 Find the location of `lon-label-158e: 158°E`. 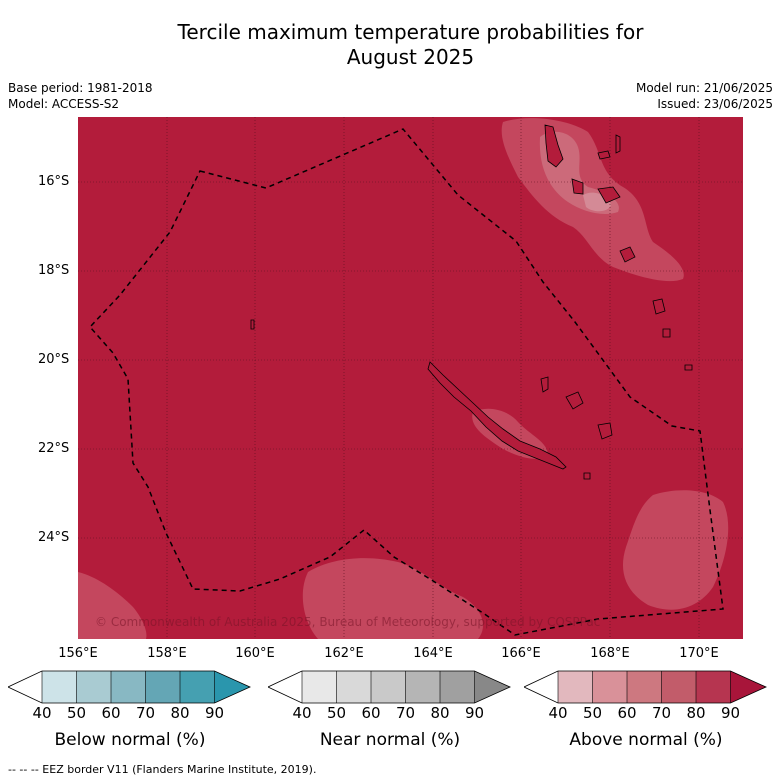

lon-label-158e: 158°E is located at coordinates (167, 653).